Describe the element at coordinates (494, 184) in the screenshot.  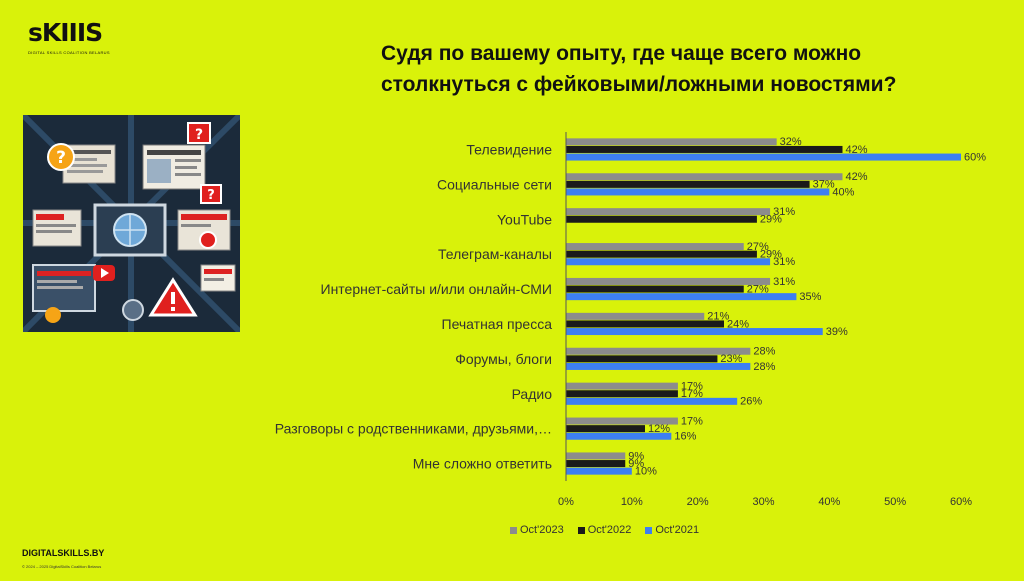
I see `category-label: Социальные сети` at that location.